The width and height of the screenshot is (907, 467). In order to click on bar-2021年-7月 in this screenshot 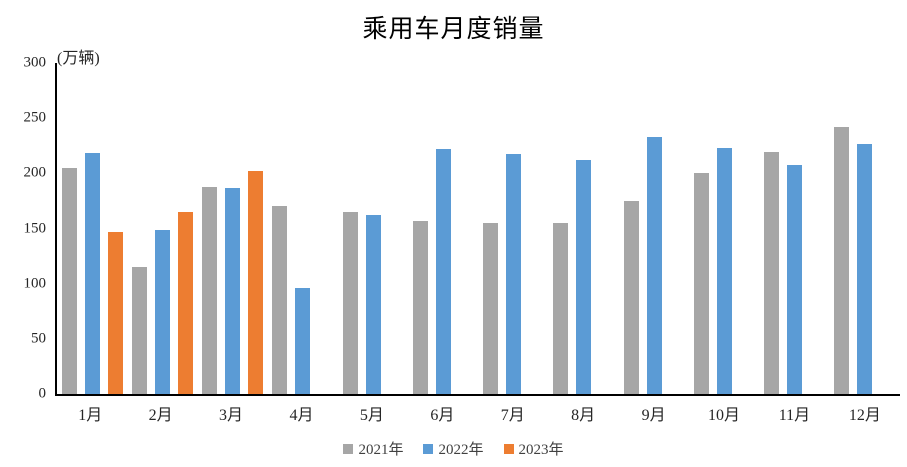, I will do `click(491, 308)`.